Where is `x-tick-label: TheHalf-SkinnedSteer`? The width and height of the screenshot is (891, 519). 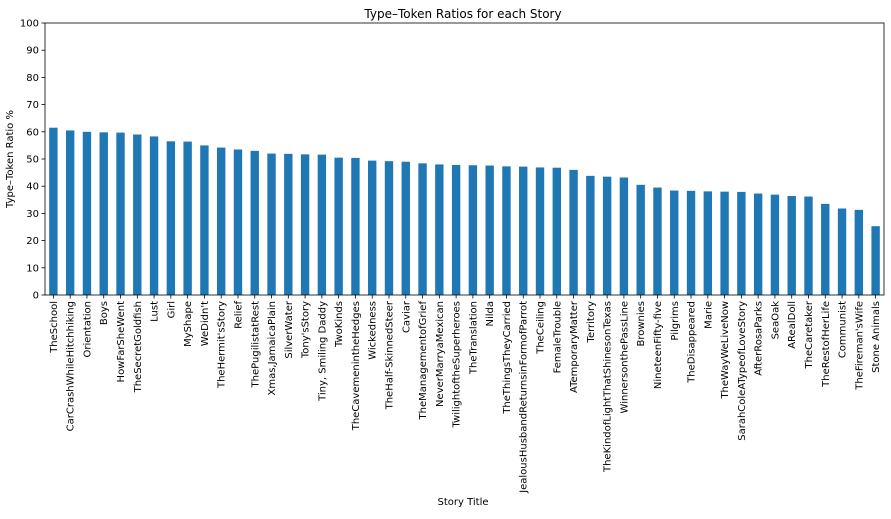
x-tick-label: TheHalf-SkinnedSteer is located at coordinates (389, 355).